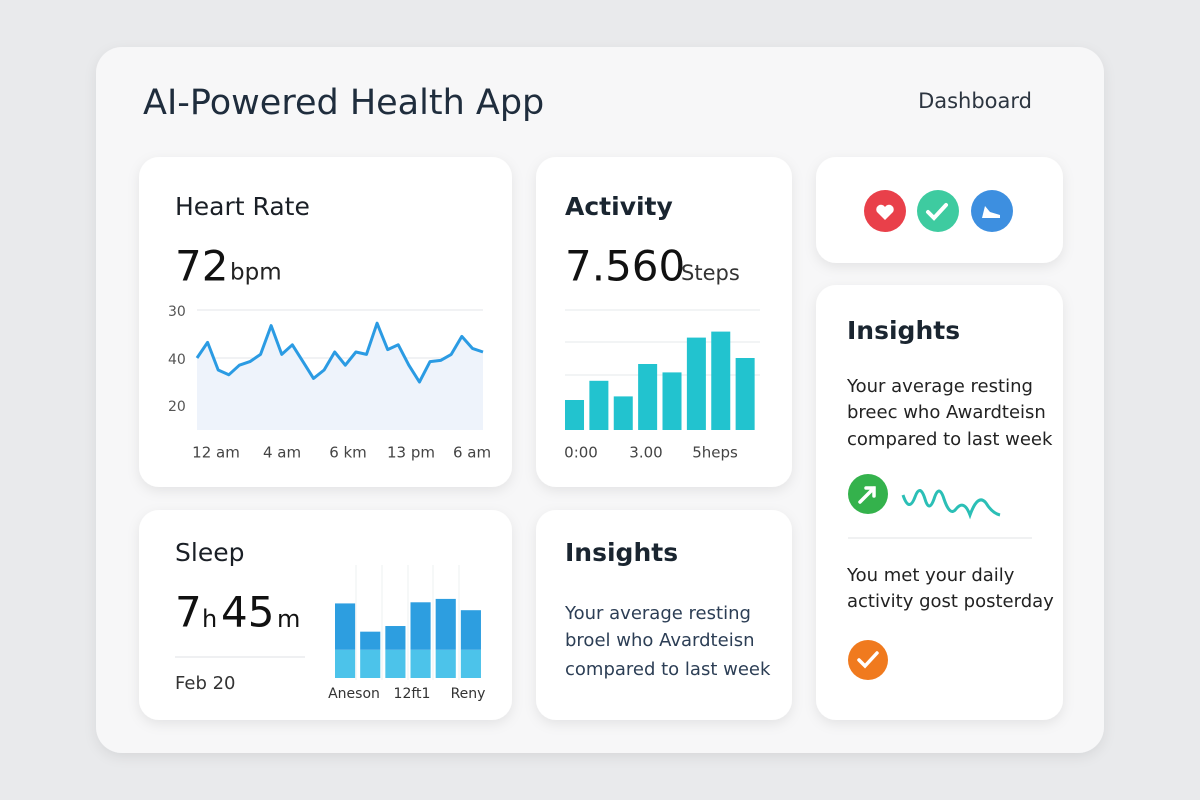 The height and width of the screenshot is (800, 1200). I want to click on insight-line: You met your daily, so click(930, 575).